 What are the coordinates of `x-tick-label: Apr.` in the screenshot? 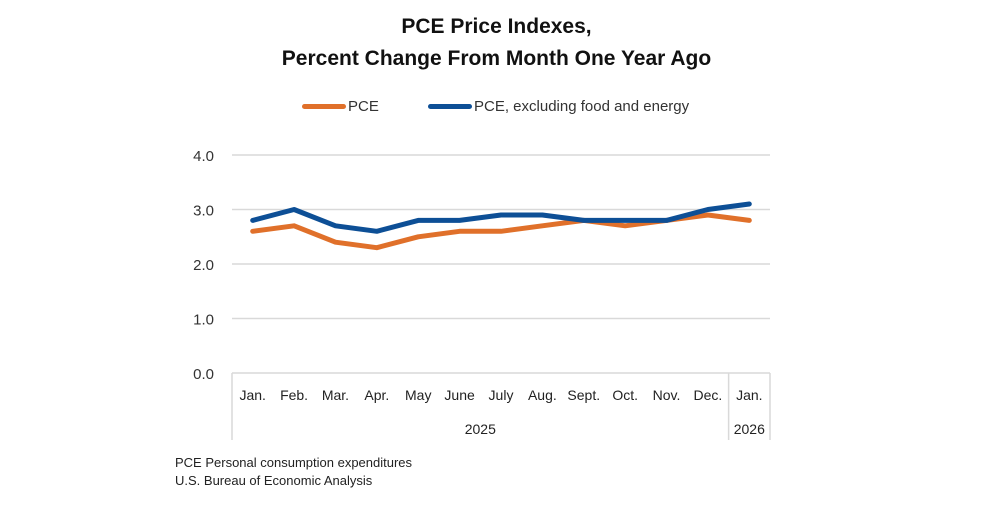 It's located at (376, 395).